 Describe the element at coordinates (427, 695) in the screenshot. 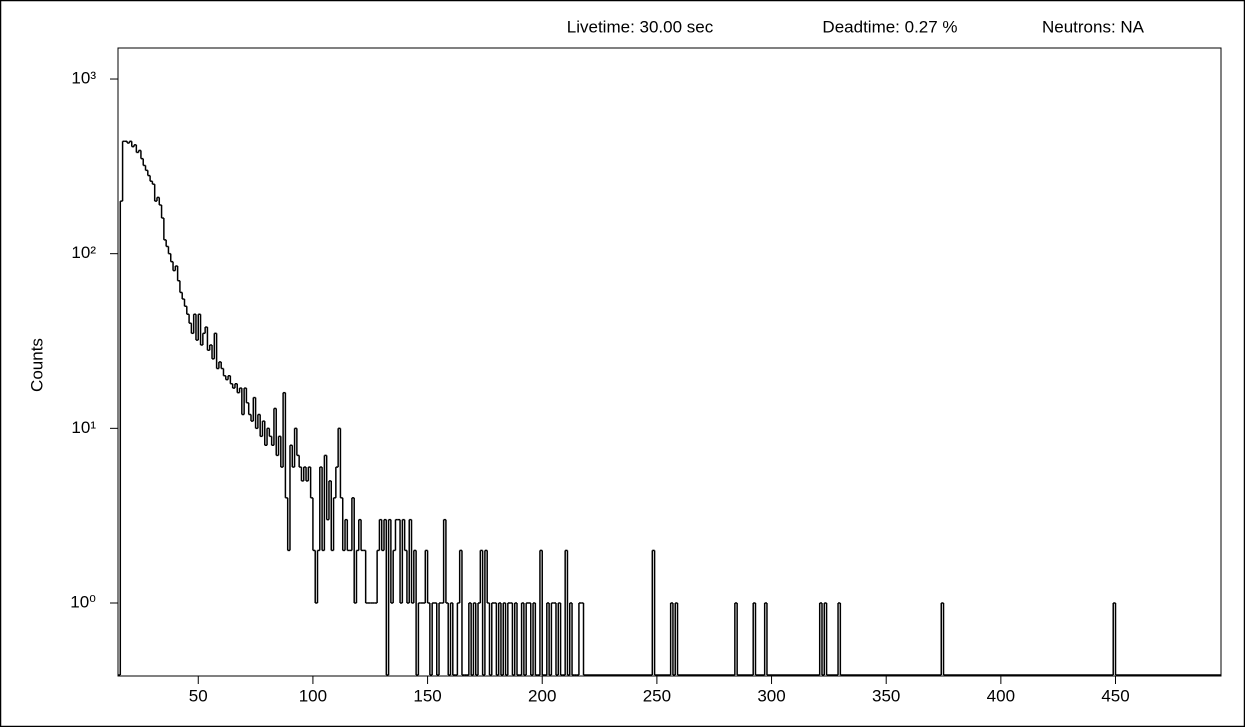

I see `x-tick-label: 150` at that location.